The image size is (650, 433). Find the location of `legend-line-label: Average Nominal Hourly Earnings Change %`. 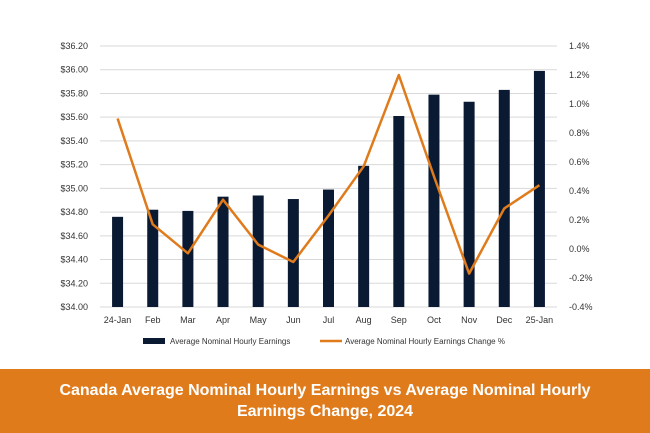

legend-line-label: Average Nominal Hourly Earnings Change % is located at coordinates (425, 341).